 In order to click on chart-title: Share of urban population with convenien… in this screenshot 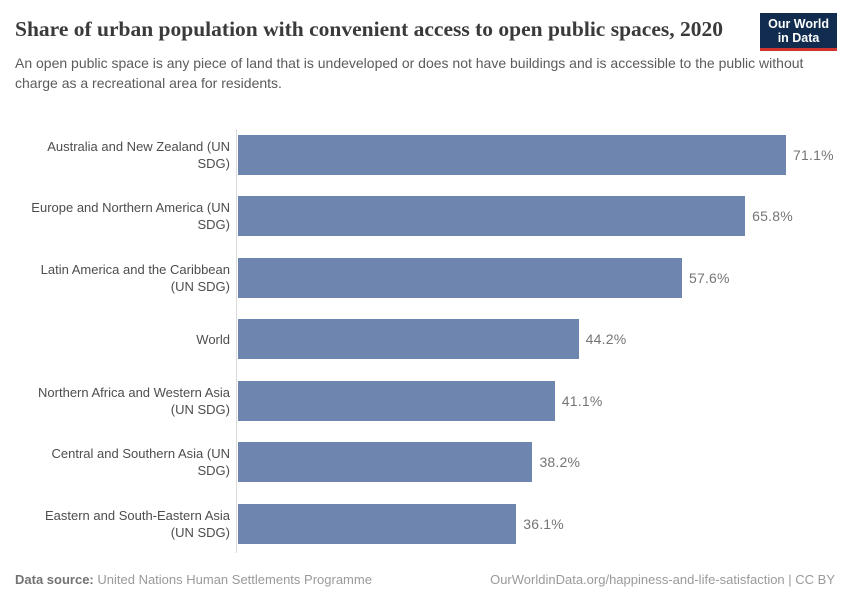, I will do `click(369, 29)`.